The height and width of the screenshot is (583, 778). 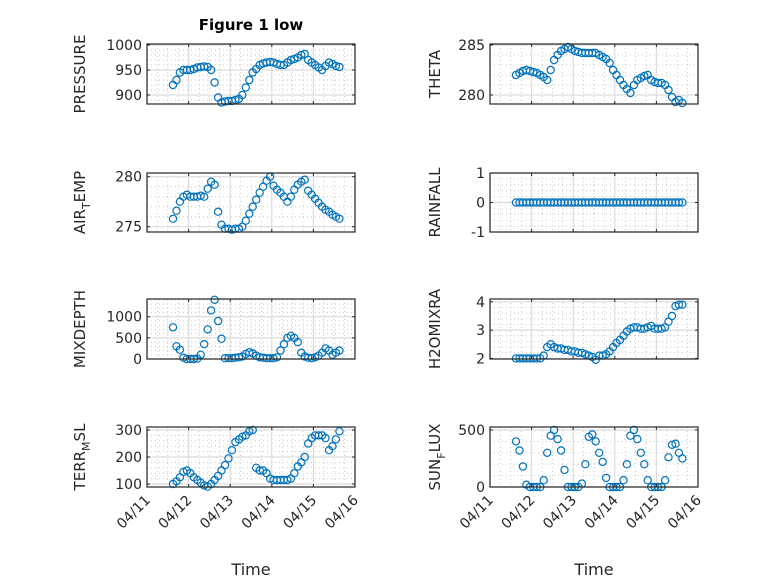 What do you see at coordinates (478, 233) in the screenshot?
I see `y-tick-label: -1` at bounding box center [478, 233].